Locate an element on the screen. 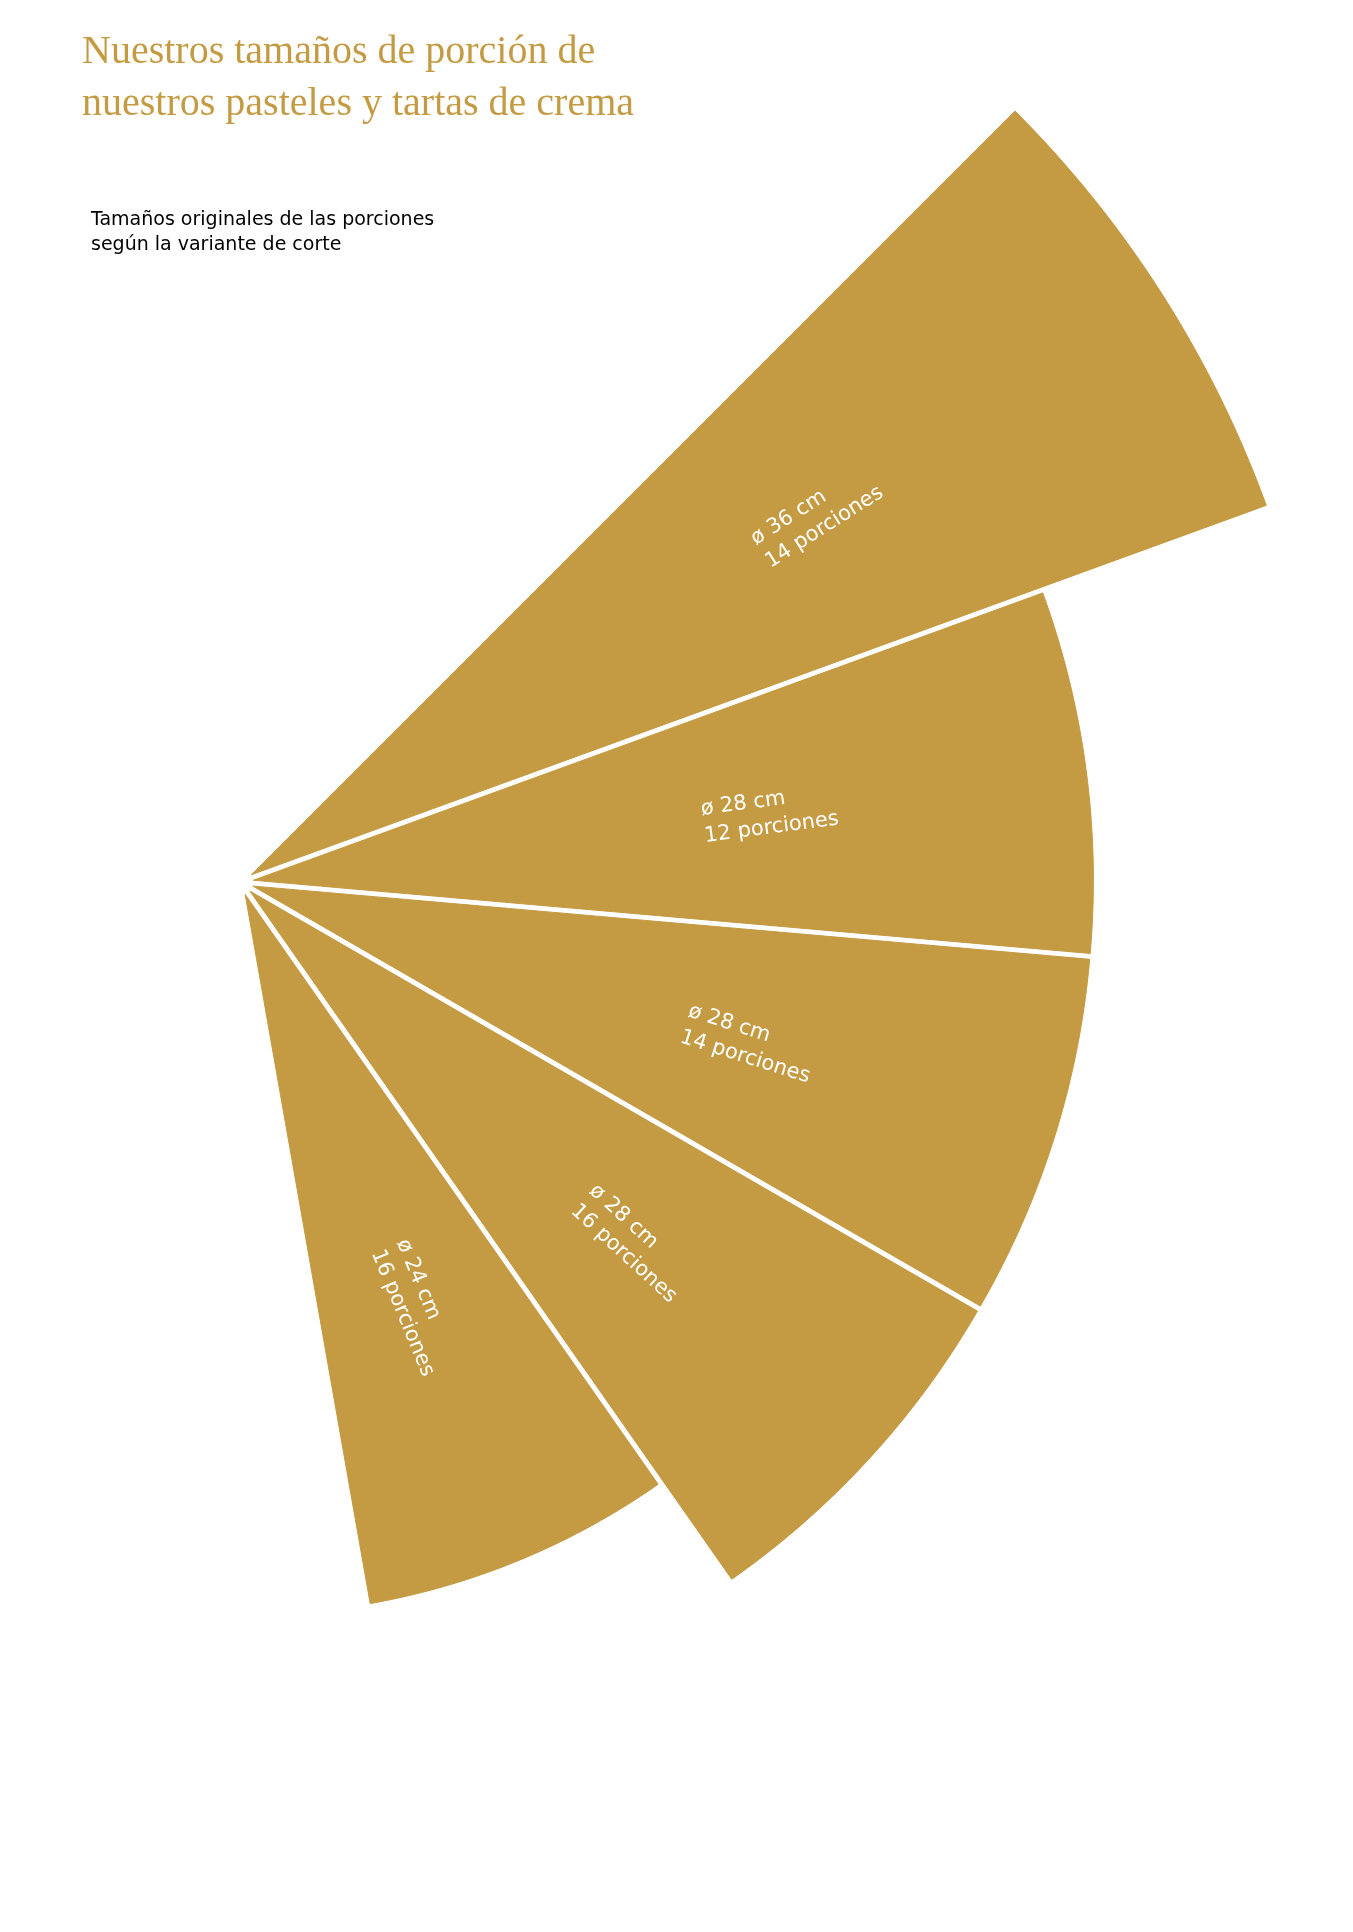 The width and height of the screenshot is (1353, 1932). data-label: ø 28 cm 12 porciones is located at coordinates (769, 815).